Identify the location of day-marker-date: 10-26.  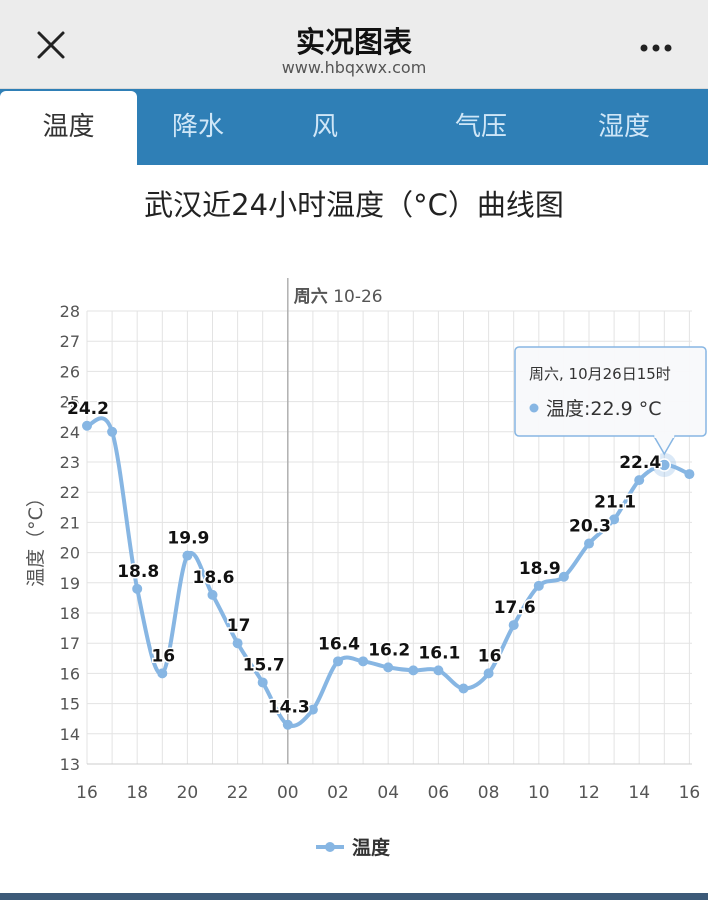
(355, 297).